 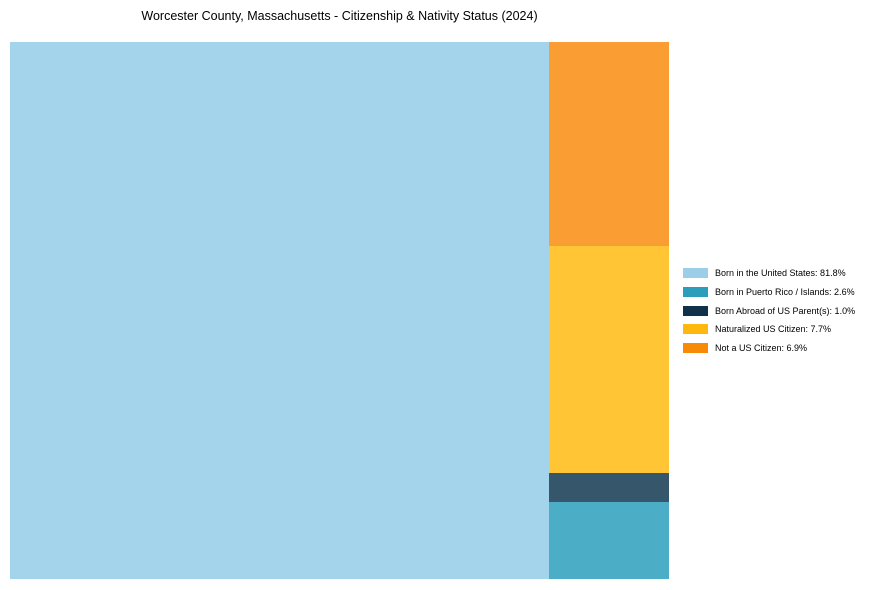 I want to click on legend-item-born-abroad-of-us-parents: Born Abroad of US Parent(s): 1.0%, so click(x=769, y=310).